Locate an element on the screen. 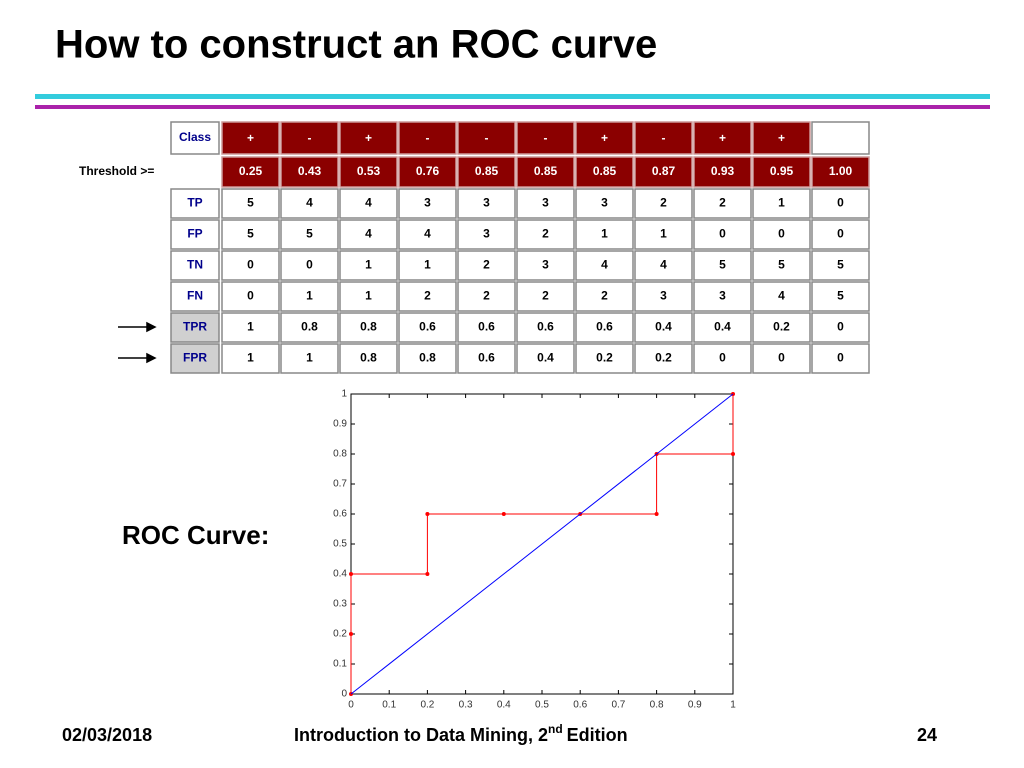  threshold-label: Threshold >= is located at coordinates (116, 171).